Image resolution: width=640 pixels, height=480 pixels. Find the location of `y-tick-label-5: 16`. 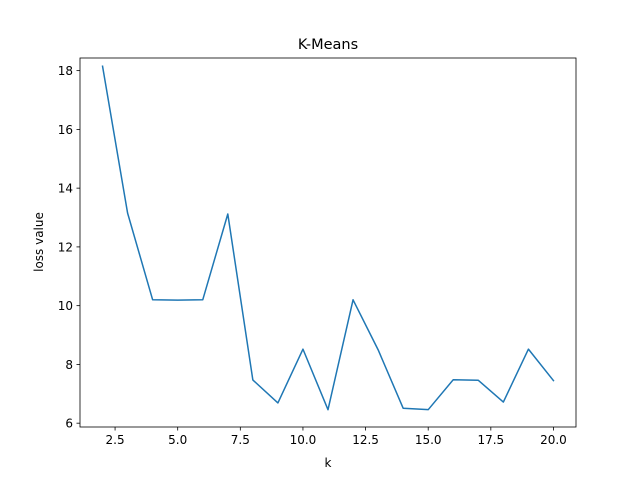

y-tick-label-5: 16 is located at coordinates (65, 130).